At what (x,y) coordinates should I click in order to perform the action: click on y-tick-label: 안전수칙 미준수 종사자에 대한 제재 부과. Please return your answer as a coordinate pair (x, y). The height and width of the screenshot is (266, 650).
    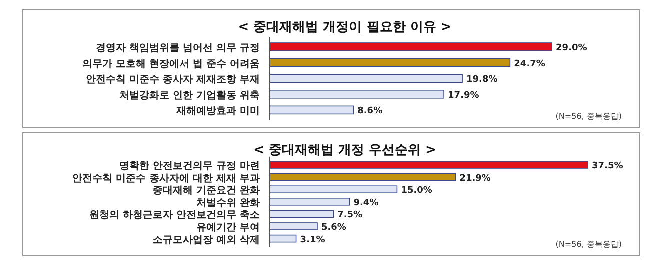
    Looking at the image, I should click on (166, 178).